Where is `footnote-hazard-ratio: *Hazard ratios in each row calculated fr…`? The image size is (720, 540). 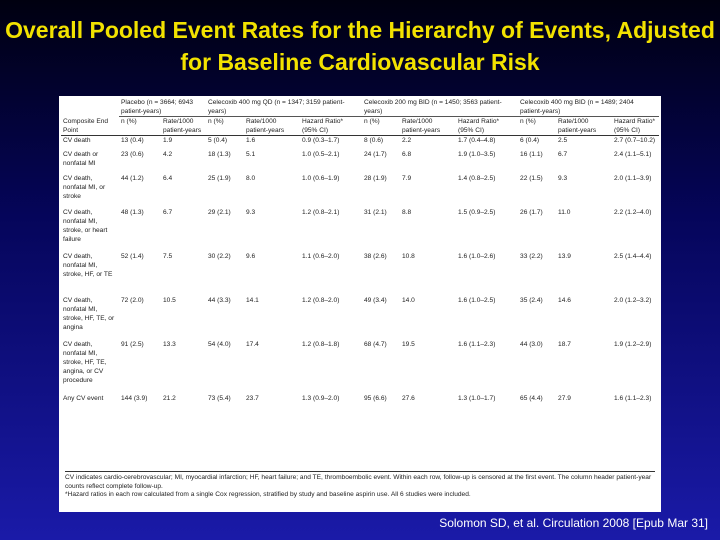 footnote-hazard-ratio: *Hazard ratios in each row calculated fr… is located at coordinates (268, 494).